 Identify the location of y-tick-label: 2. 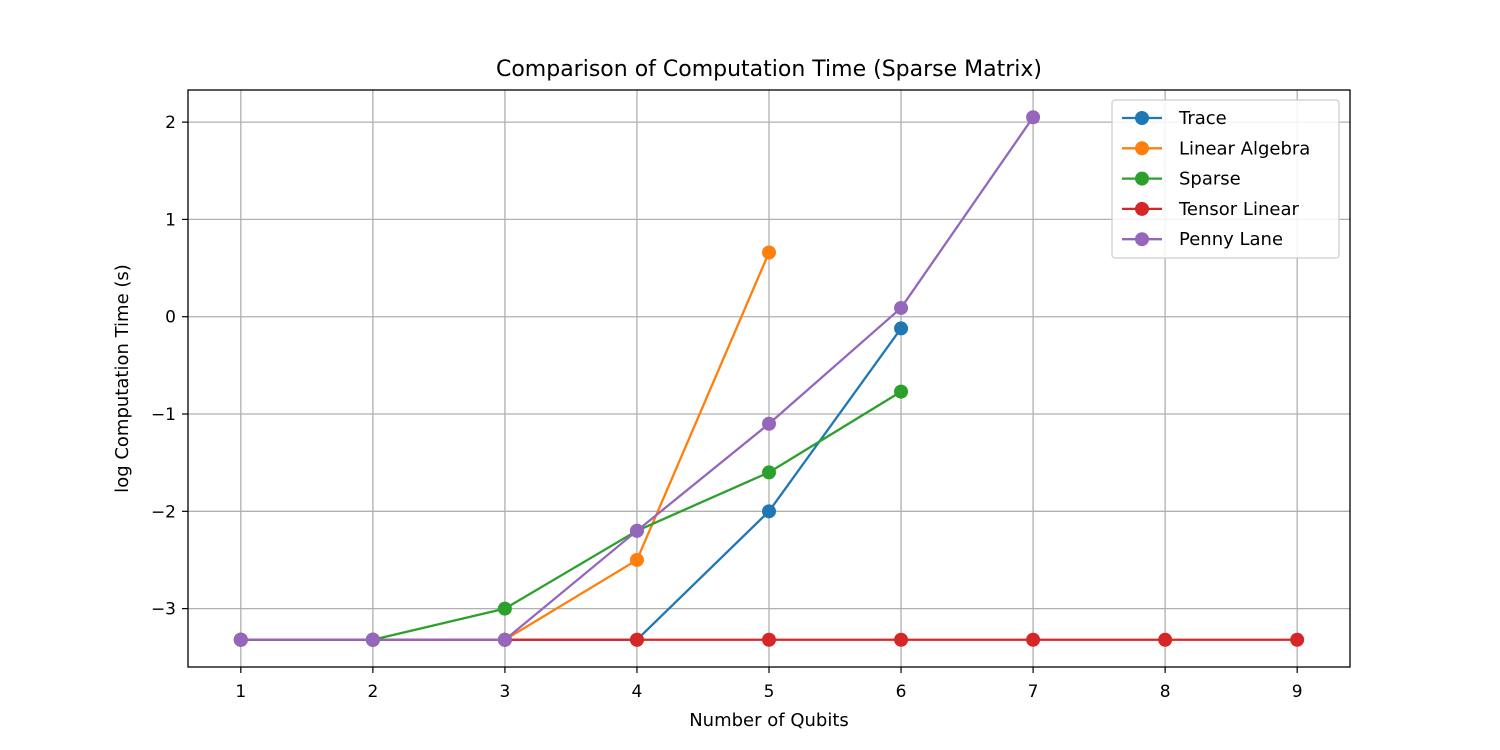
(170, 123).